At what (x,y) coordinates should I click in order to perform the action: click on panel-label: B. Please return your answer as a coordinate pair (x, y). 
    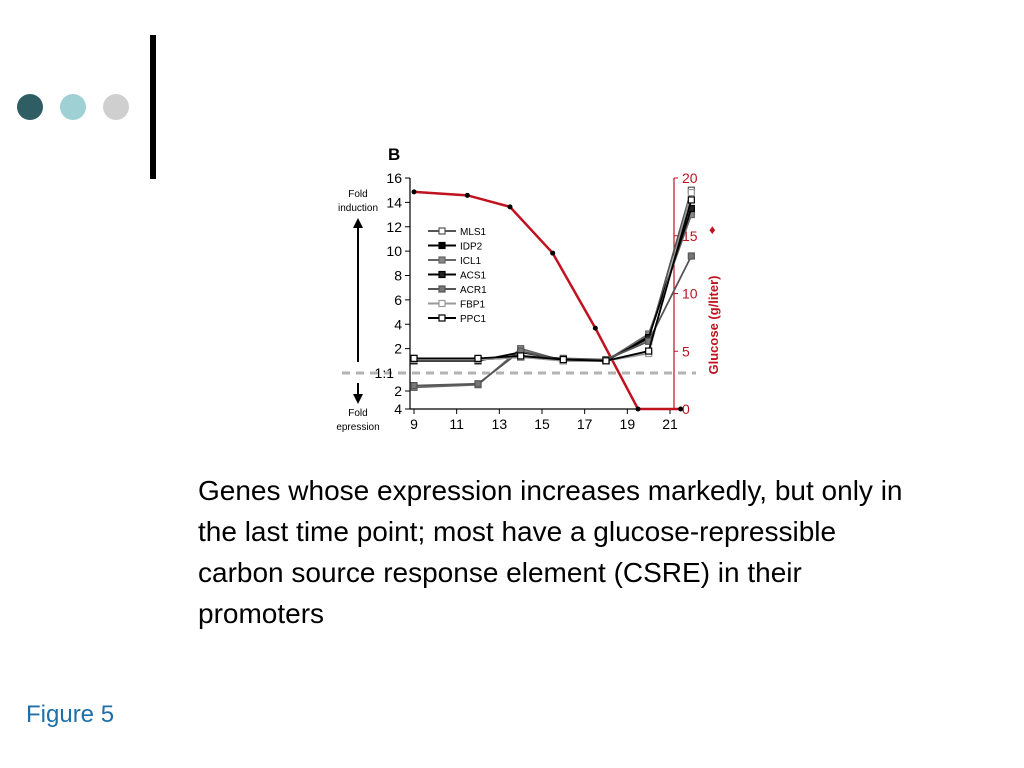
    Looking at the image, I should click on (394, 154).